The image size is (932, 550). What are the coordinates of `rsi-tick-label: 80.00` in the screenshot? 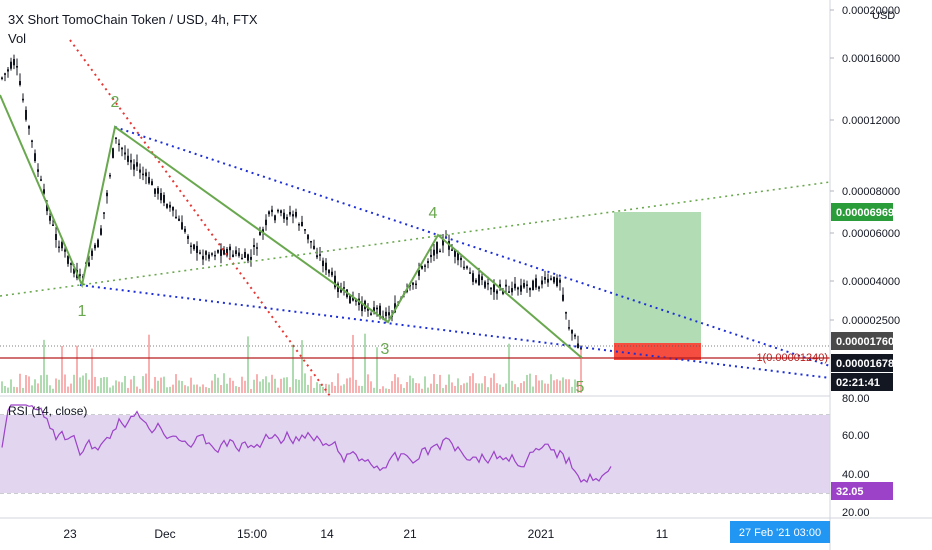 It's located at (856, 399).